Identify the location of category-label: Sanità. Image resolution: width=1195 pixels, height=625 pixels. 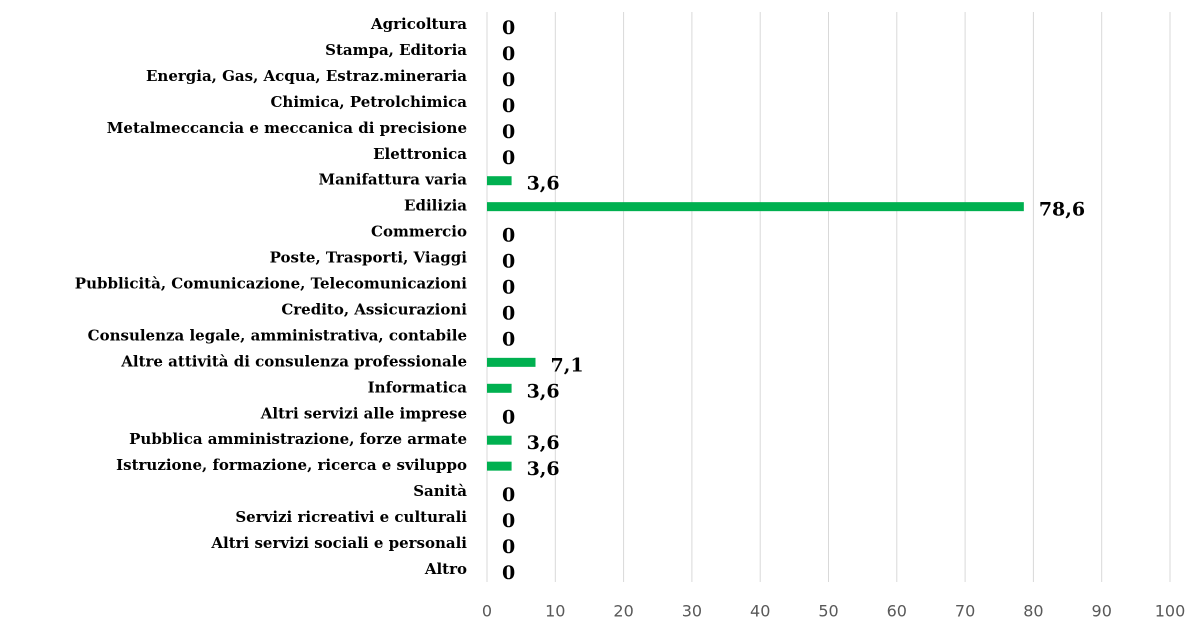
(440, 491).